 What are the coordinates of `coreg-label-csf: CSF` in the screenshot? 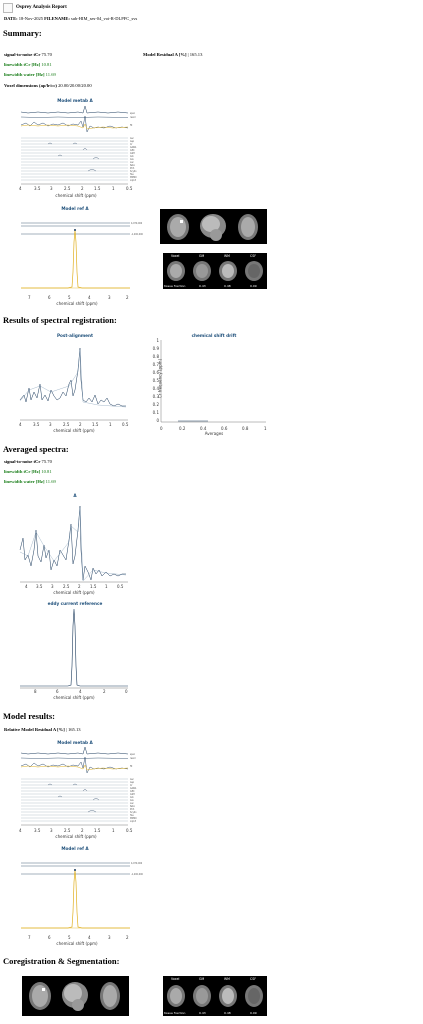 It's located at (253, 979).